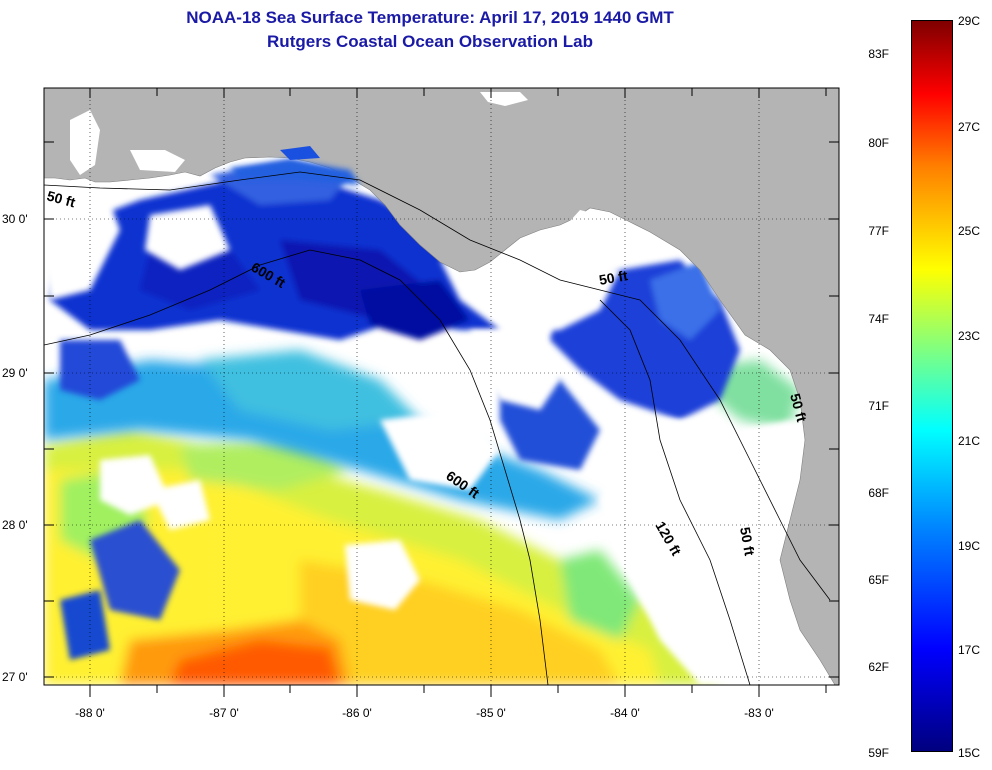  I want to click on colorbar-c-label: 27C, so click(969, 127).